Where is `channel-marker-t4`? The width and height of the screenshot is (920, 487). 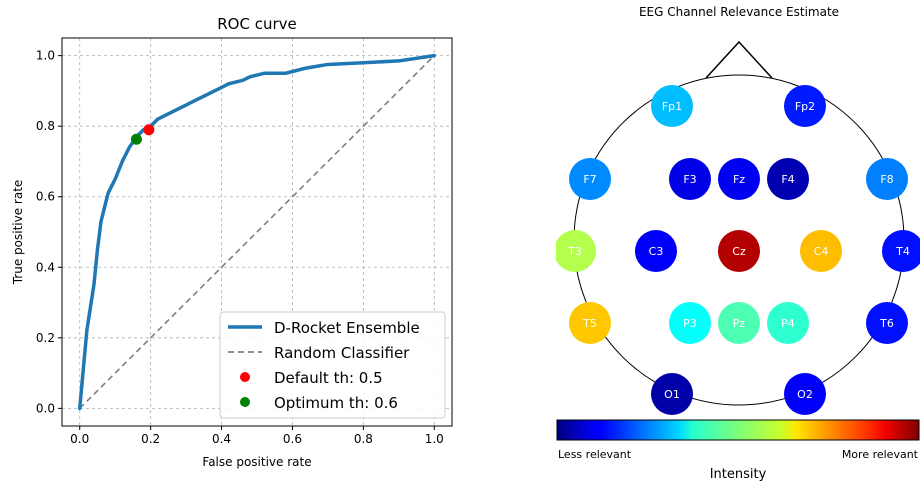
channel-marker-t4 is located at coordinates (901, 251).